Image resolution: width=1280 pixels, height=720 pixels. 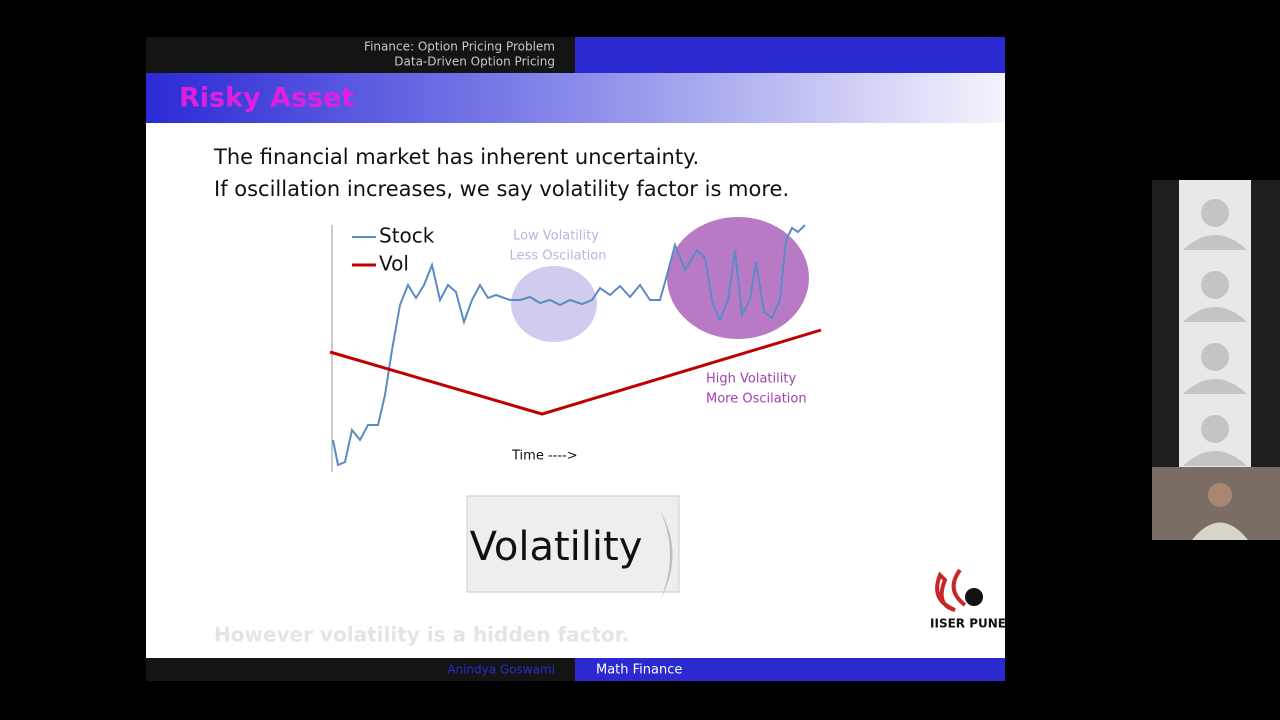 What do you see at coordinates (790, 669) in the screenshot?
I see `footer-right` at bounding box center [790, 669].